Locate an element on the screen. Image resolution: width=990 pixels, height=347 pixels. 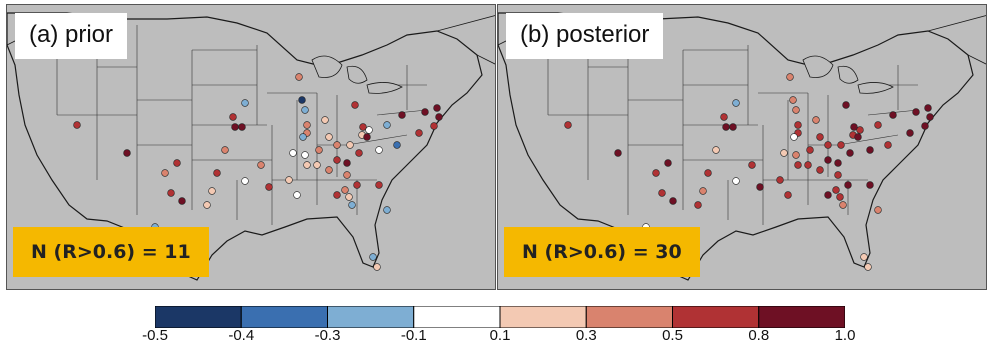
state-border is located at coordinates (377, 140).